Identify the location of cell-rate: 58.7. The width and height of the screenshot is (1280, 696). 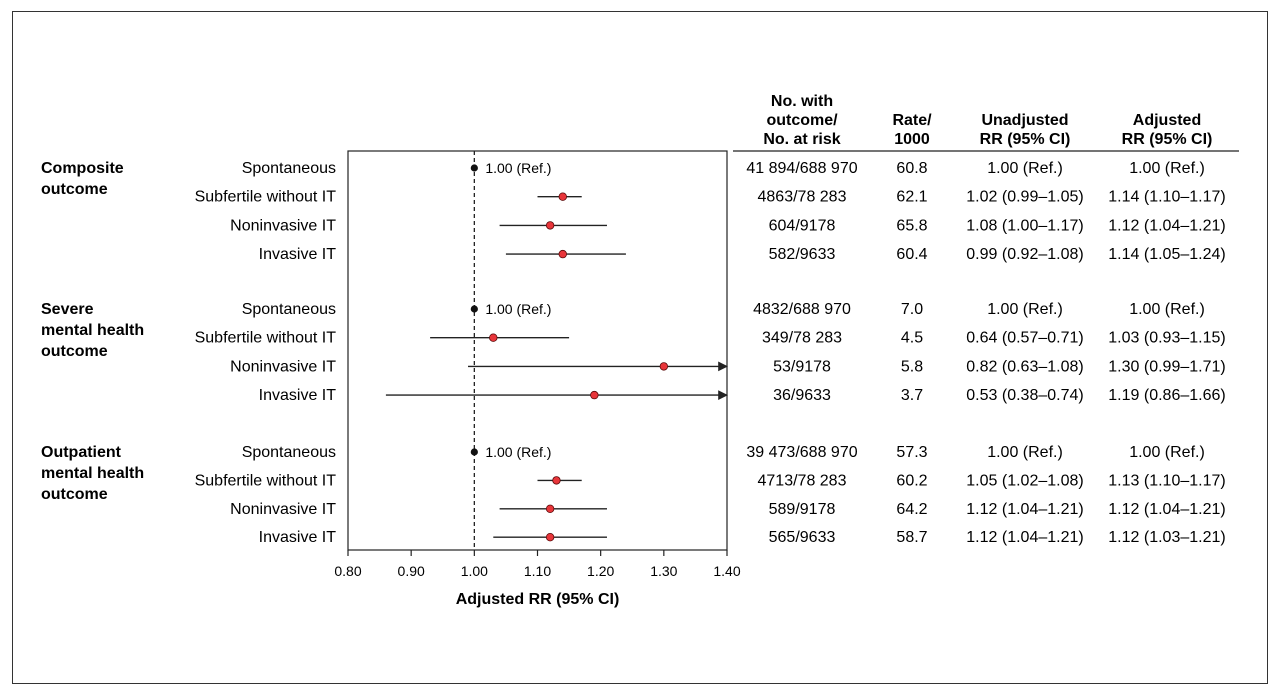
(911, 537).